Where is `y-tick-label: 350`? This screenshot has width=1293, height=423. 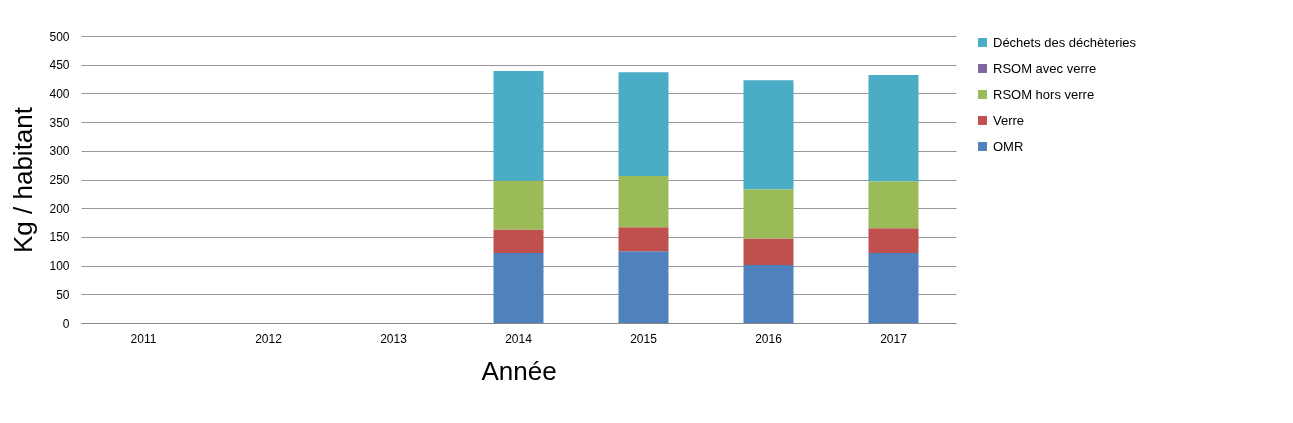 y-tick-label: 350 is located at coordinates (59, 122).